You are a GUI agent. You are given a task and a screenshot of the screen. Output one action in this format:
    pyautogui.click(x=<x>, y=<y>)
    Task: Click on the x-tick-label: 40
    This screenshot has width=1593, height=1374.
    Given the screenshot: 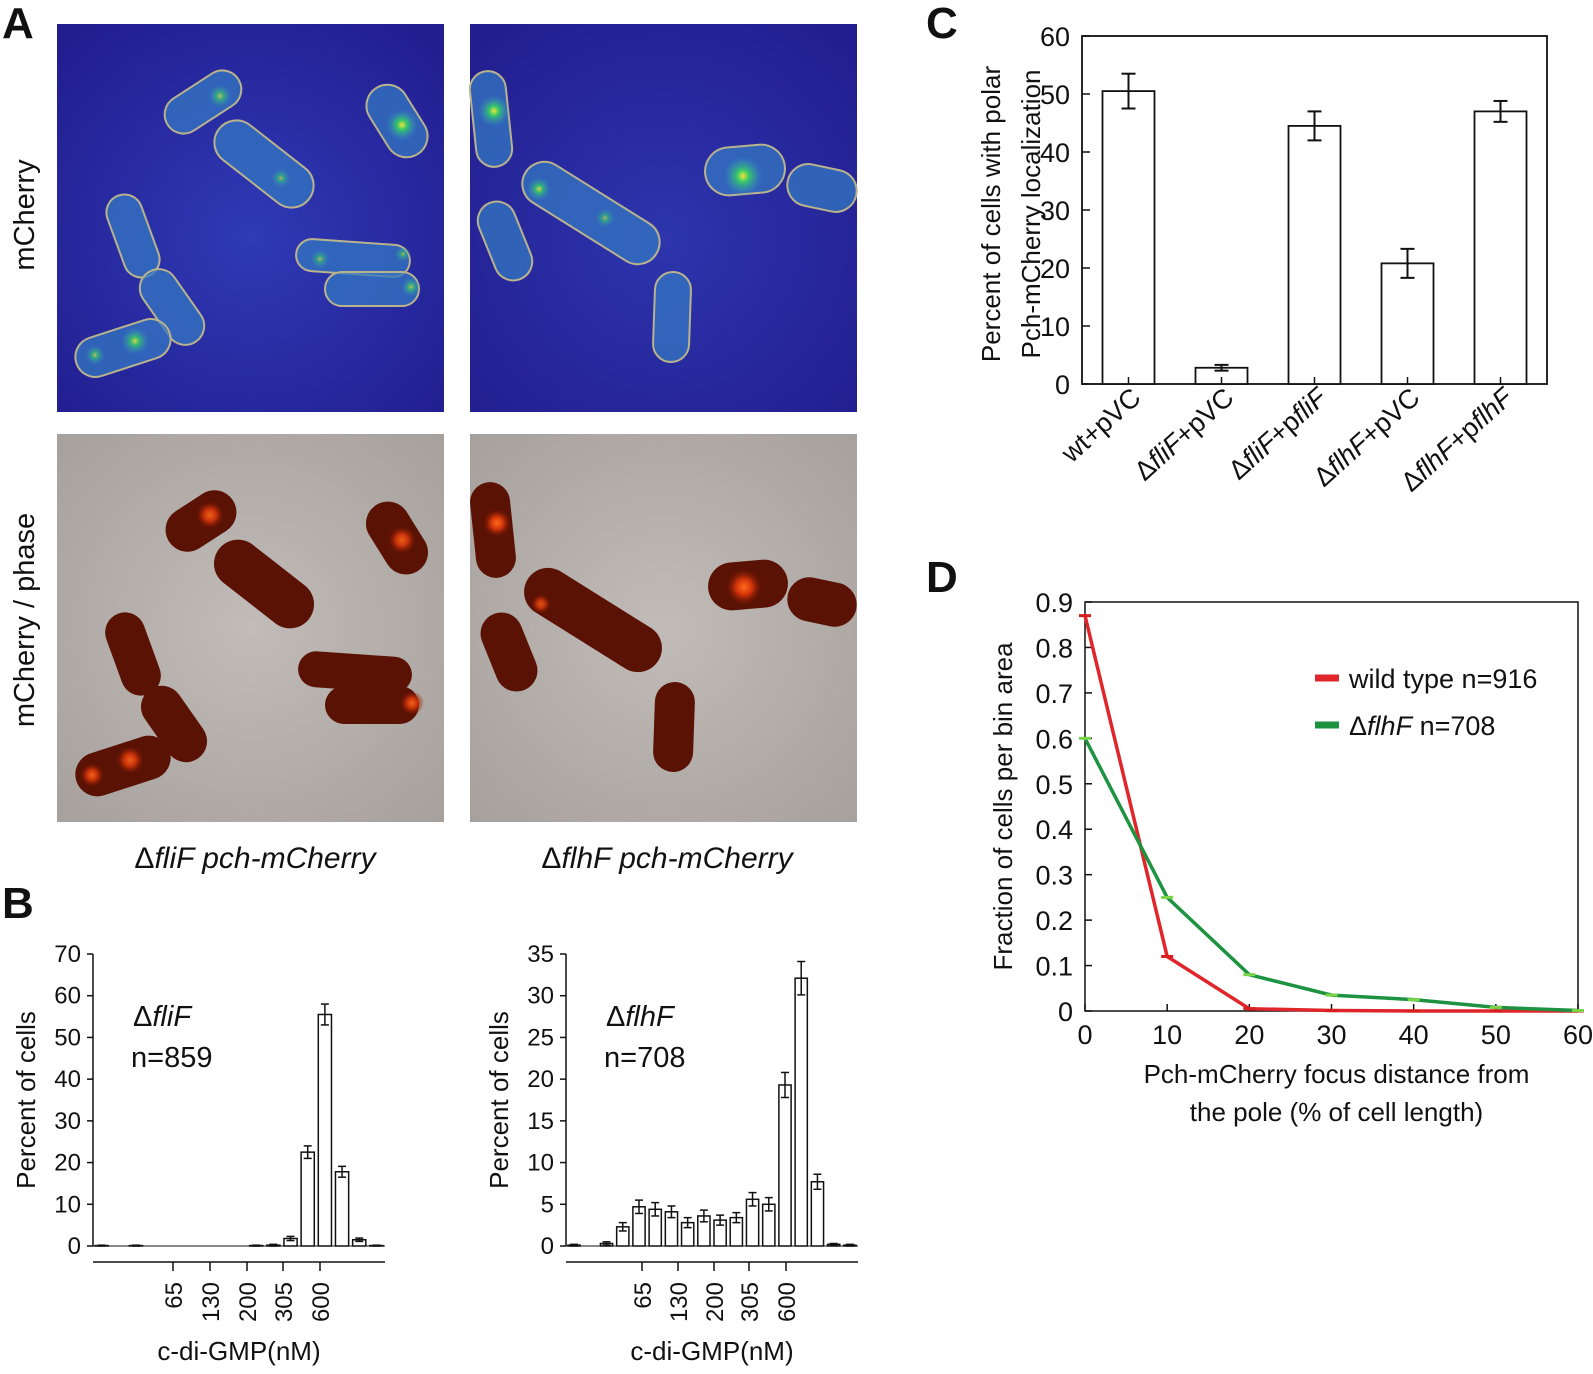 What is the action you would take?
    pyautogui.click(x=1414, y=1035)
    